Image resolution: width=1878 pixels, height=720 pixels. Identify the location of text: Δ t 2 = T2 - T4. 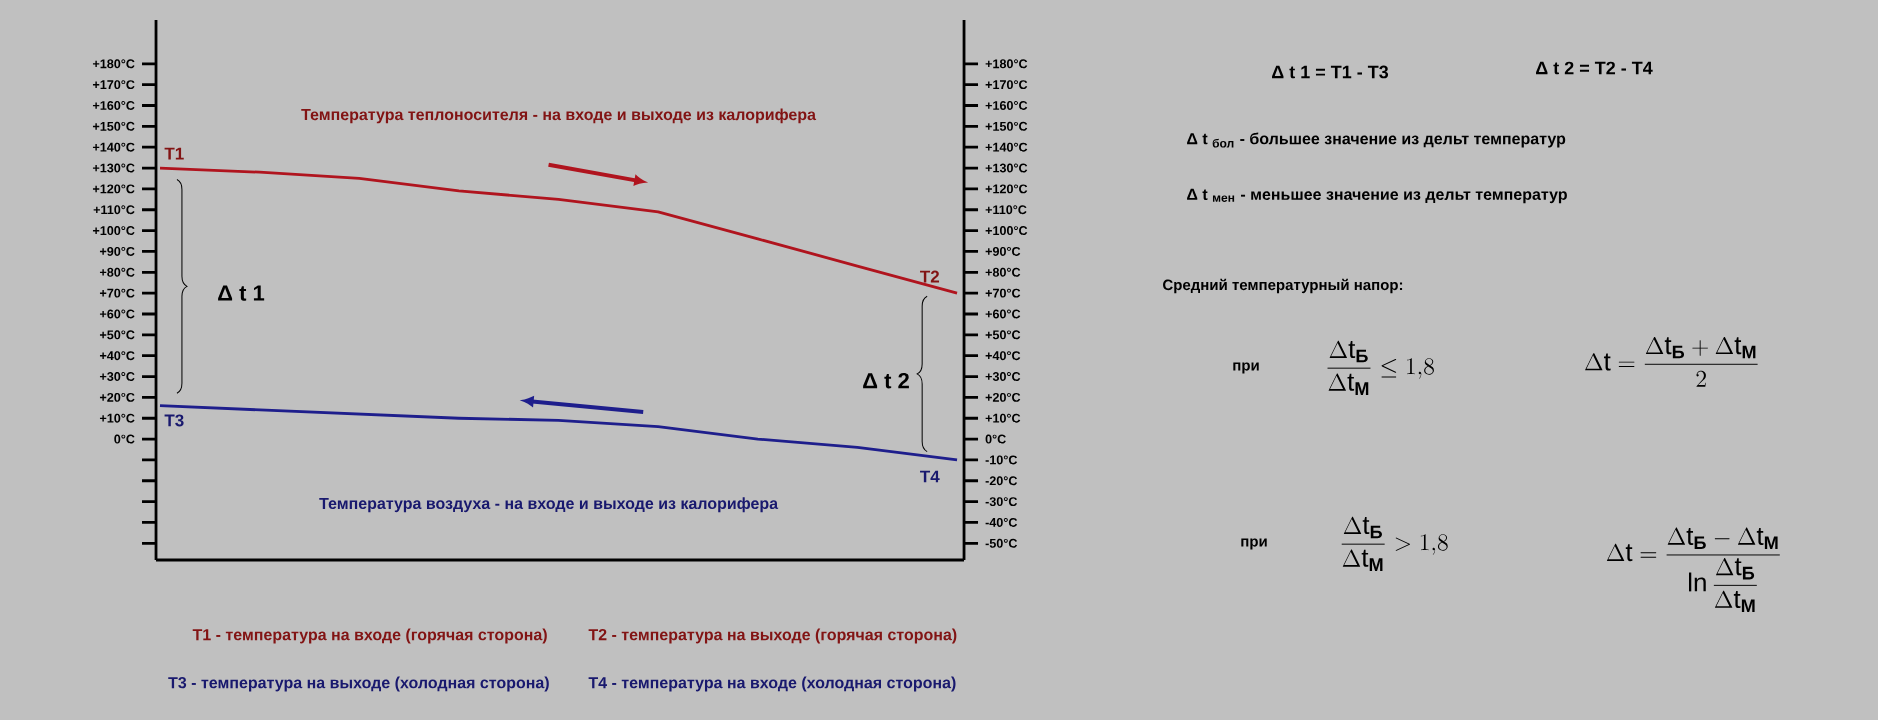
(1594, 68).